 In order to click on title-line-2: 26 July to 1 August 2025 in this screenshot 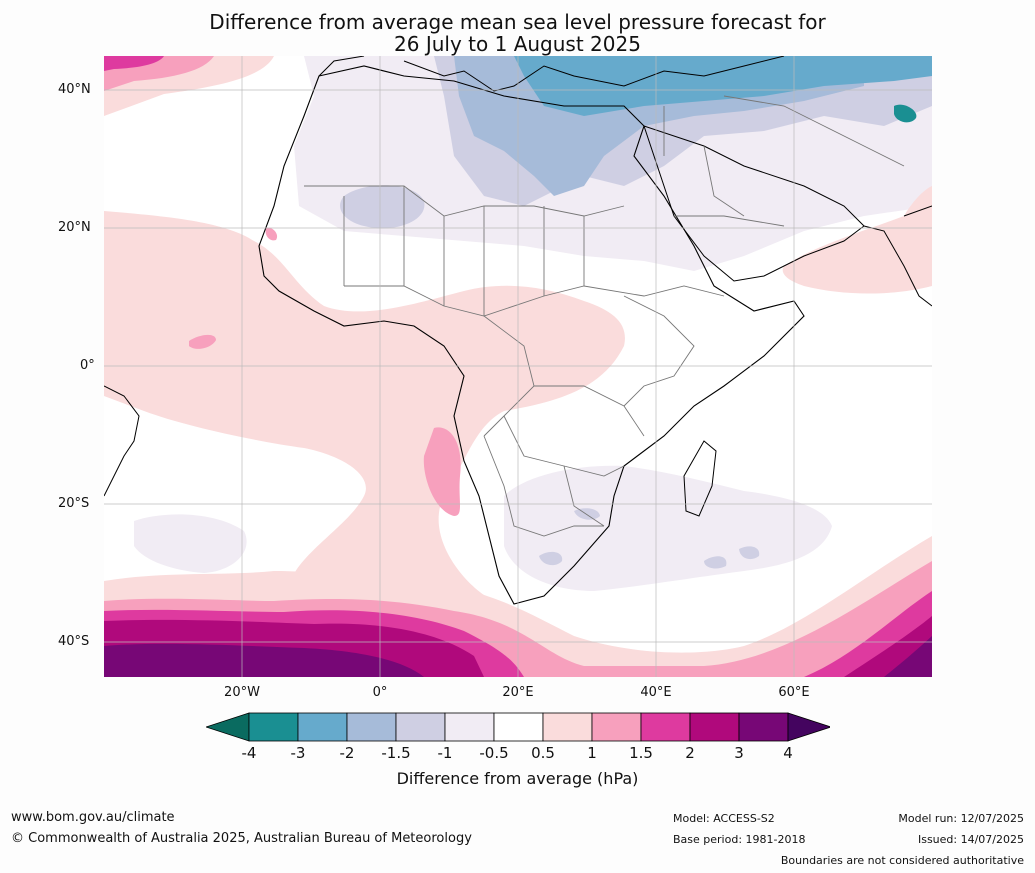, I will do `click(517, 44)`.